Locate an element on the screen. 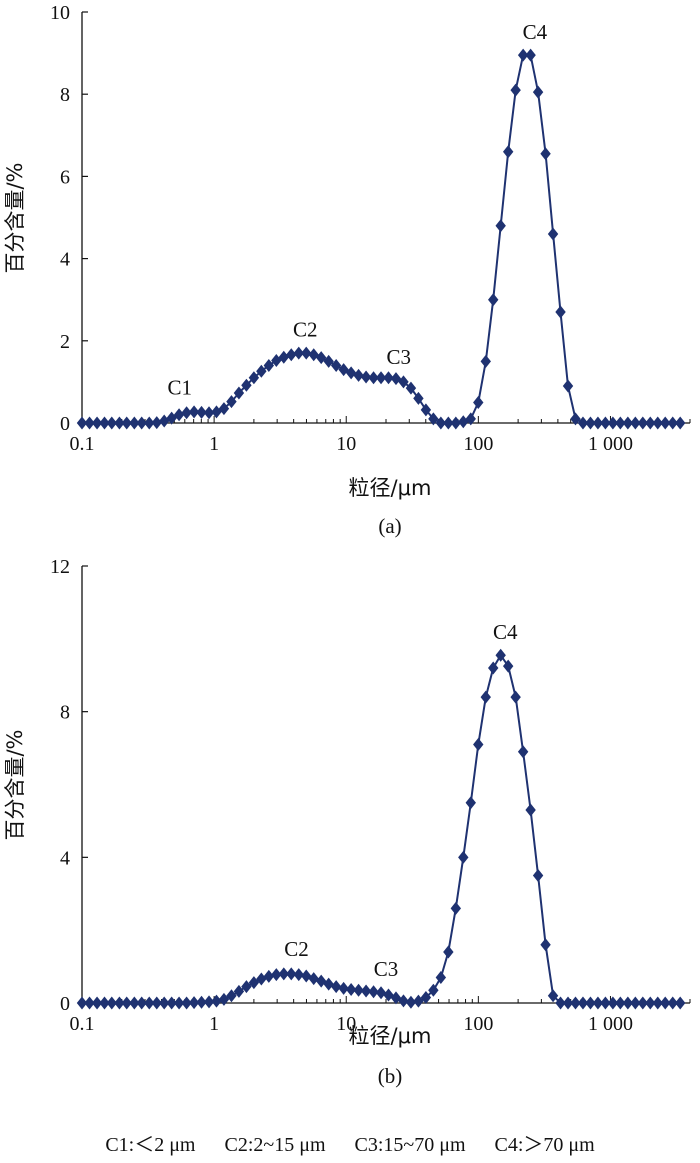  panel-a-annotation-c3: C3 is located at coordinates (399, 357).